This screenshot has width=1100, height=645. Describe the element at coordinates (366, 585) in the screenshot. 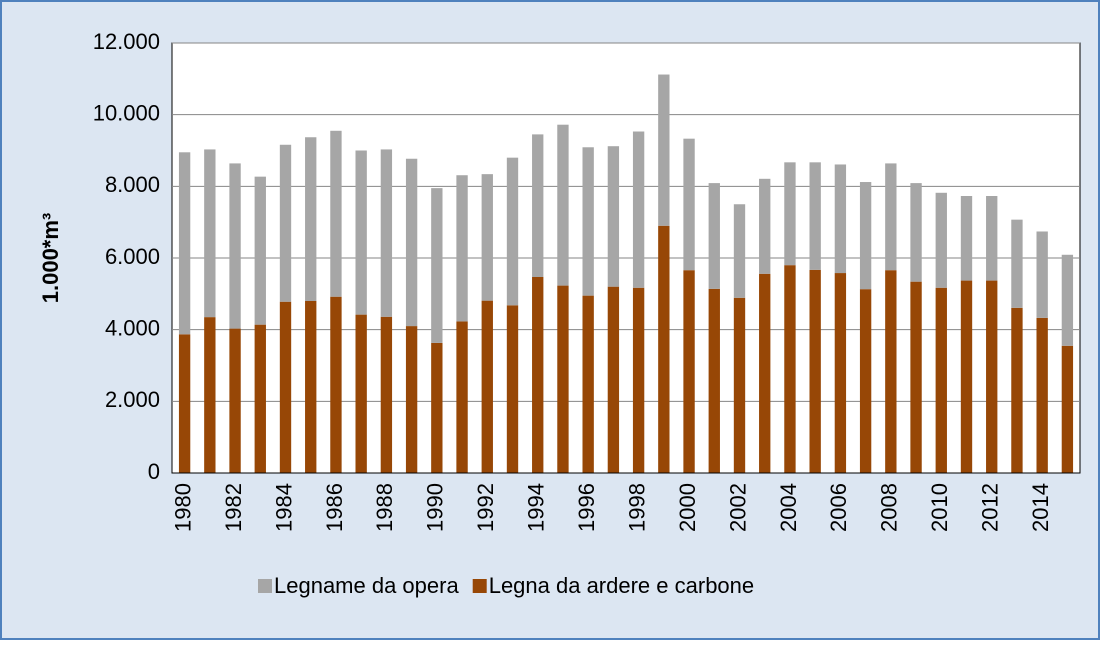

I see `legend-label: Legname da opera` at that location.